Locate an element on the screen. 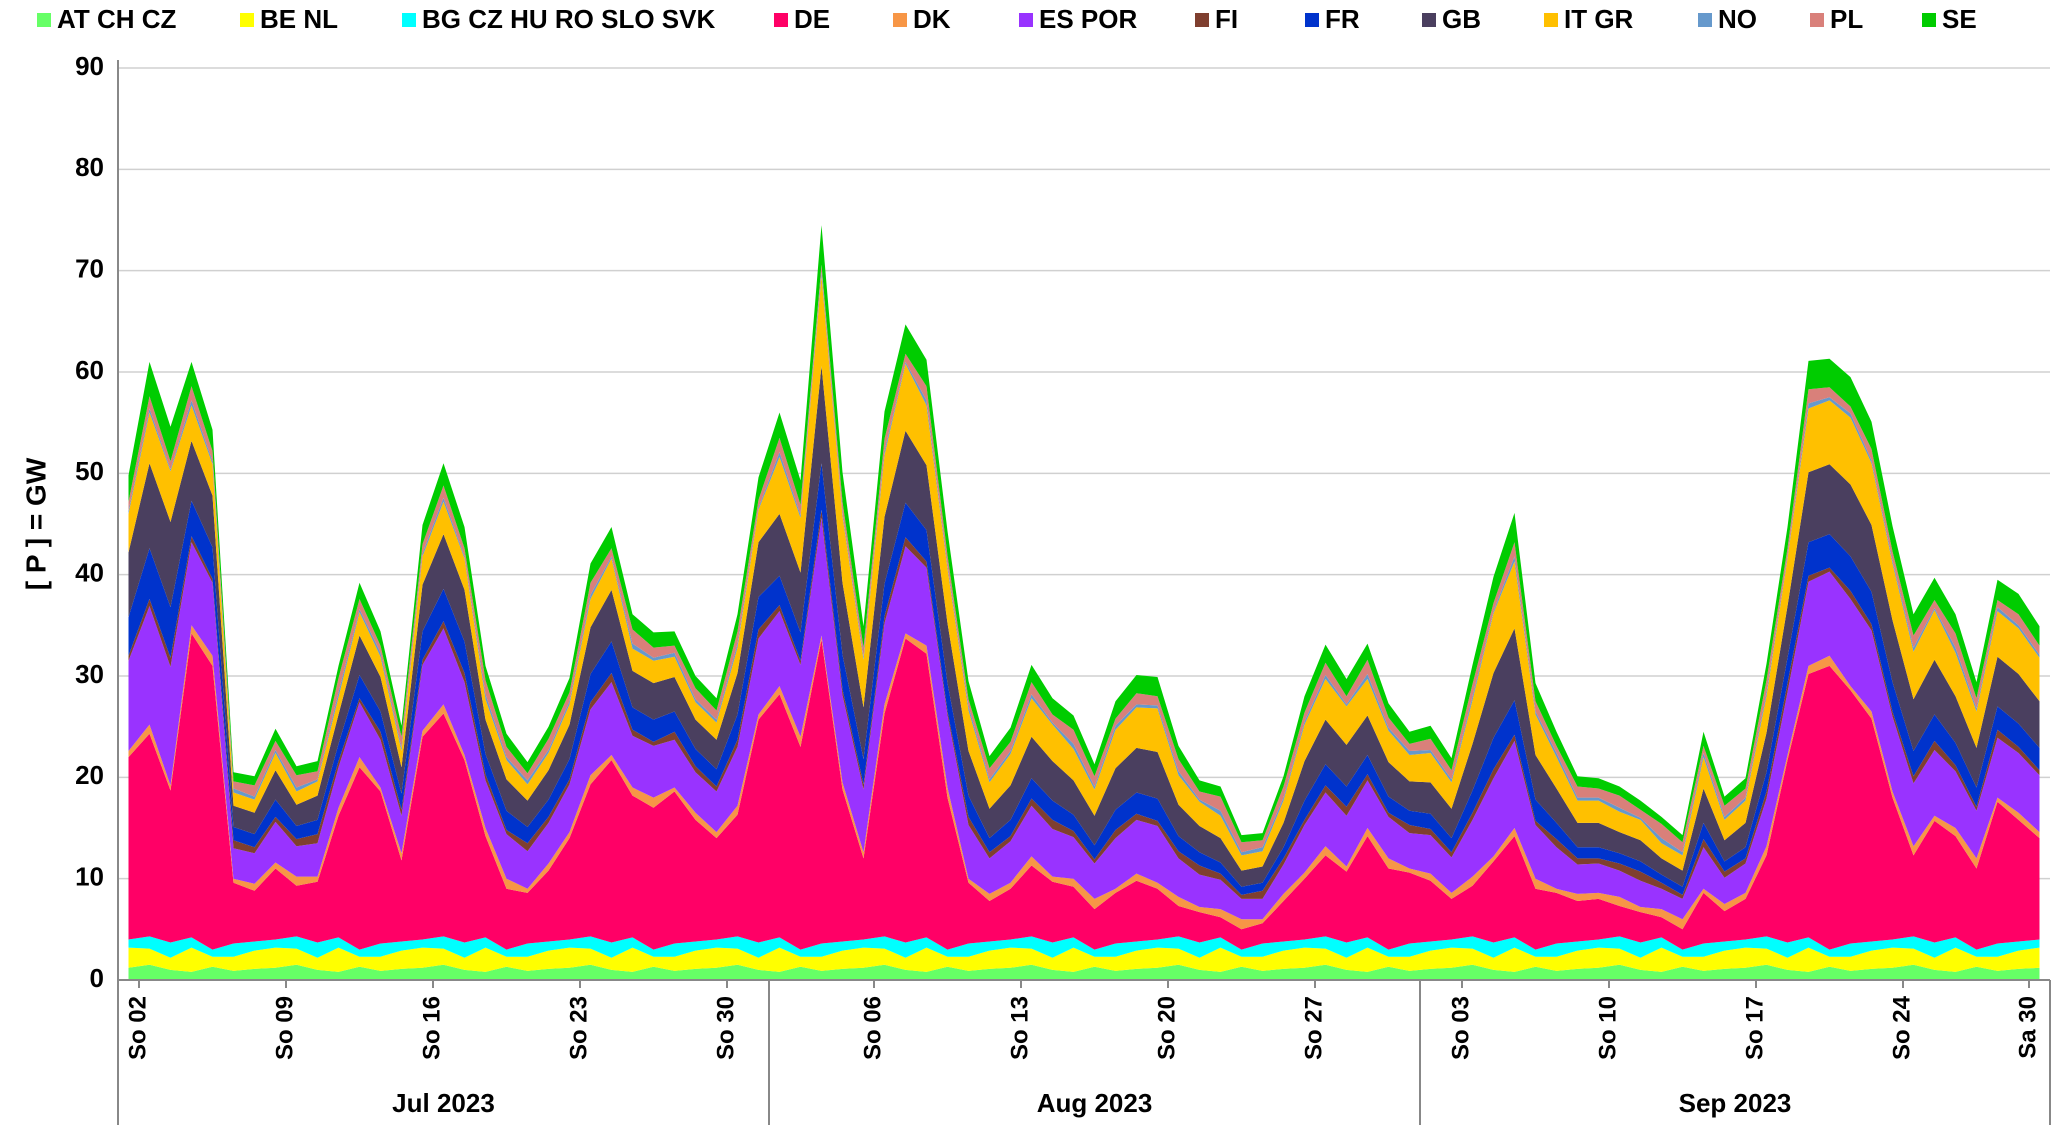 This screenshot has height=1125, width=2061. x-tick-label: So 03 is located at coordinates (1460, 1028).